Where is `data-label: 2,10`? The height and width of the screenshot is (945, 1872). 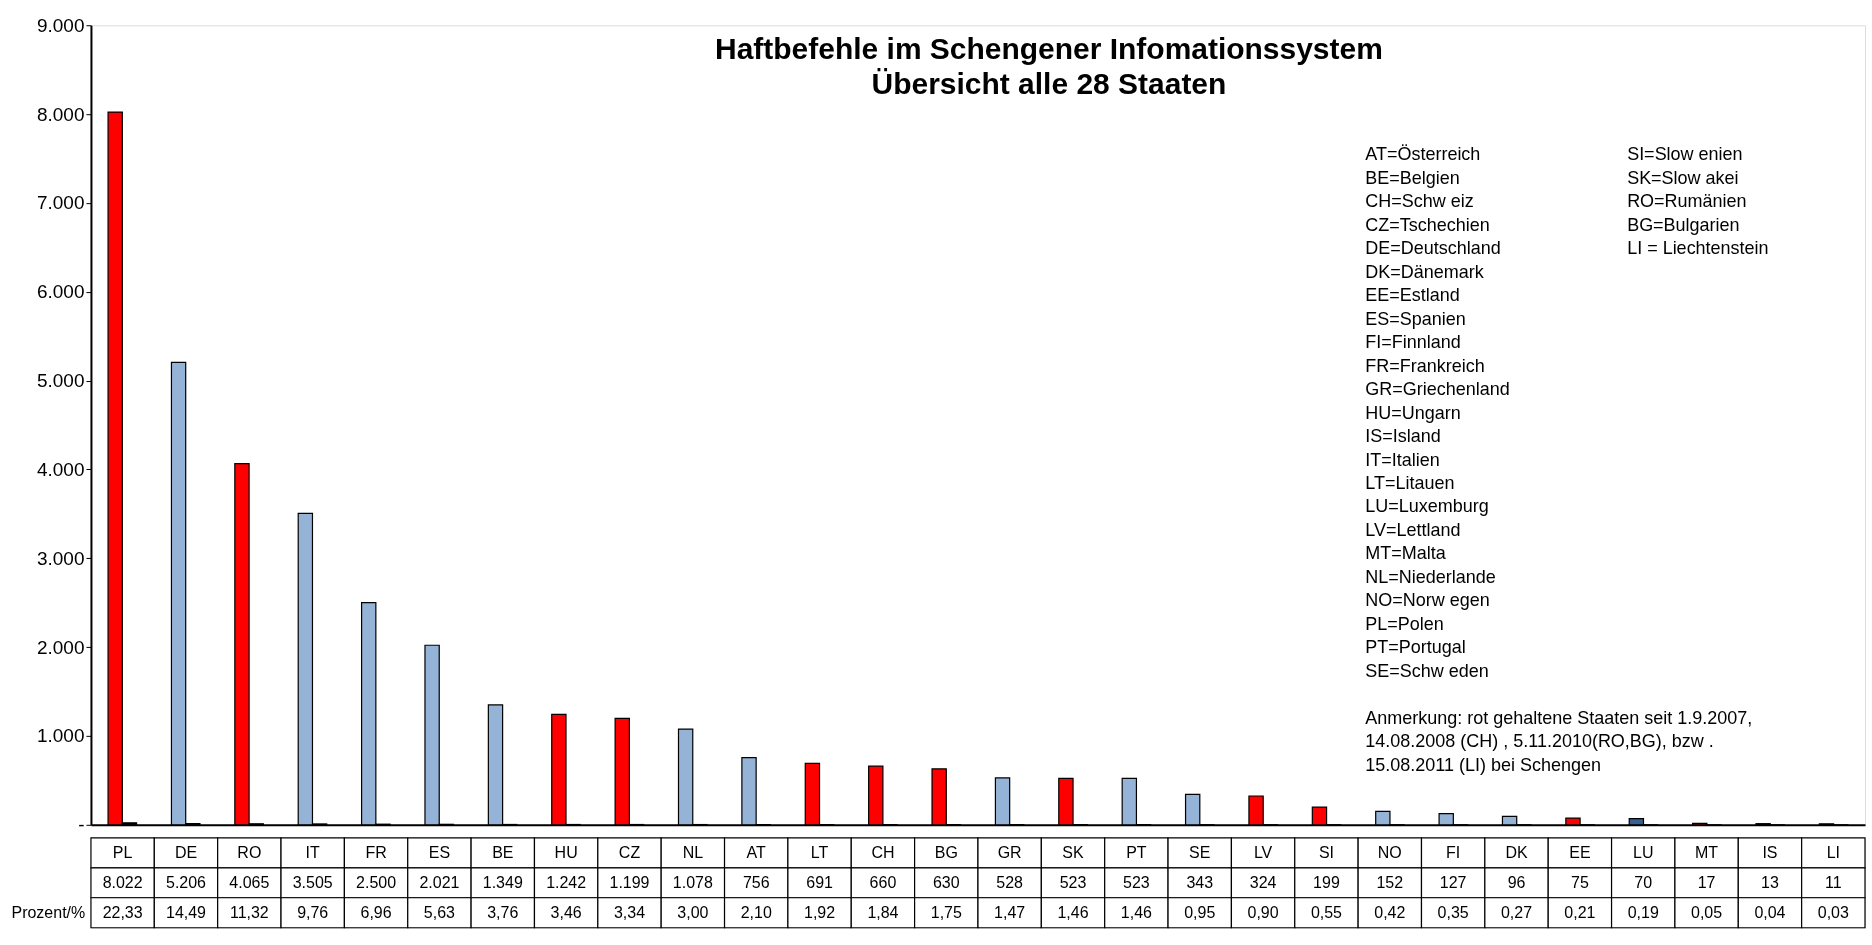
data-label: 2,10 is located at coordinates (756, 912).